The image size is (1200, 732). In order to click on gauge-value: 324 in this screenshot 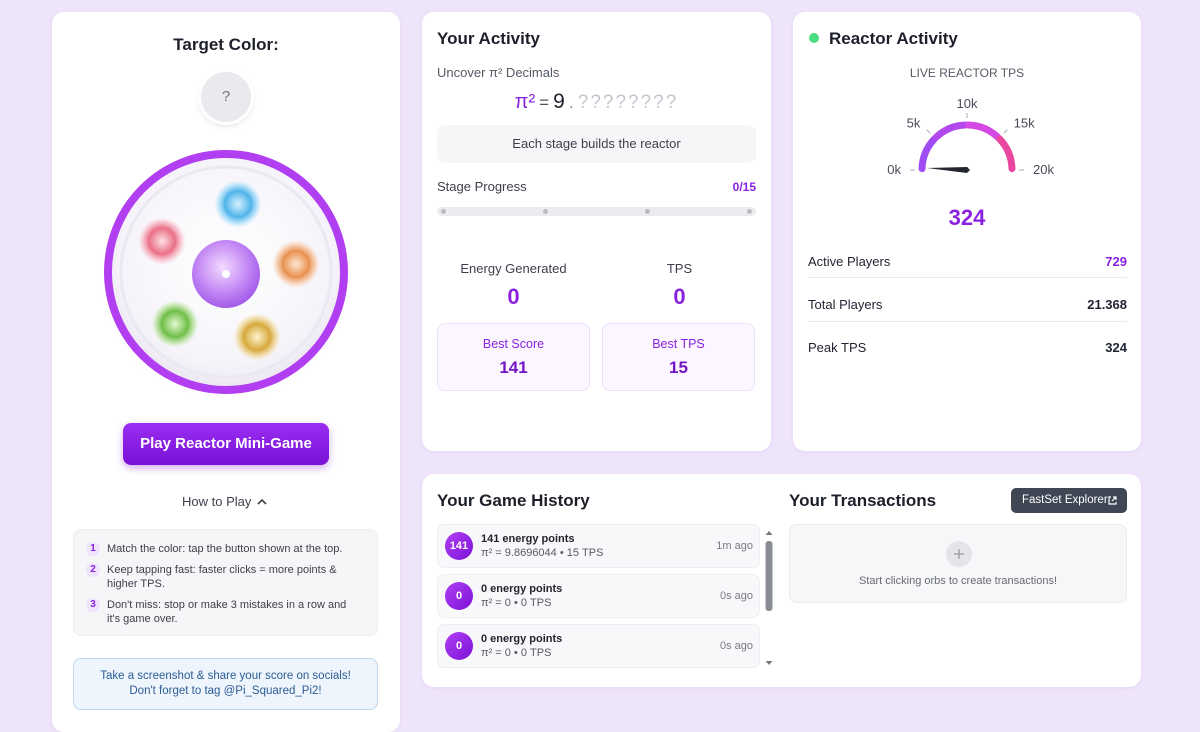, I will do `click(967, 217)`.